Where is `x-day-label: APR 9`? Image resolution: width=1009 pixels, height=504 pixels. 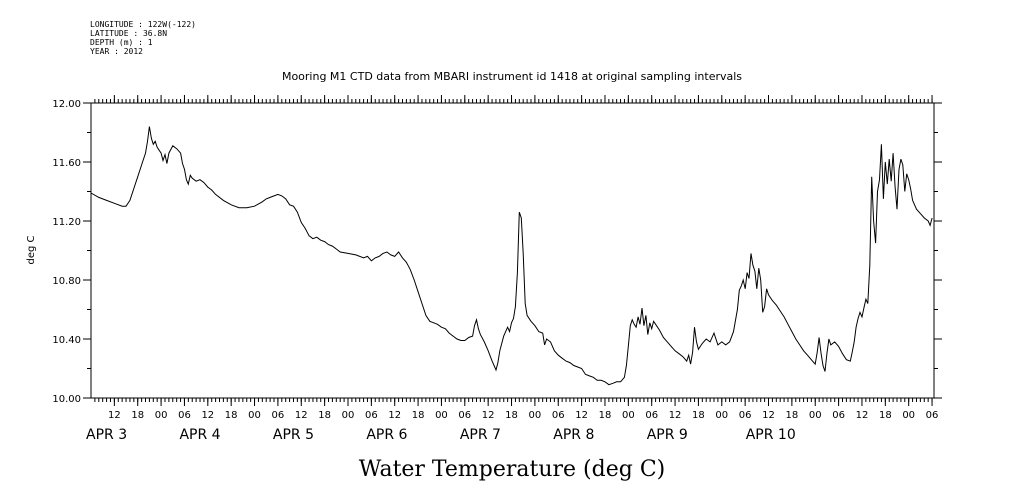
x-day-label: APR 9 is located at coordinates (667, 435).